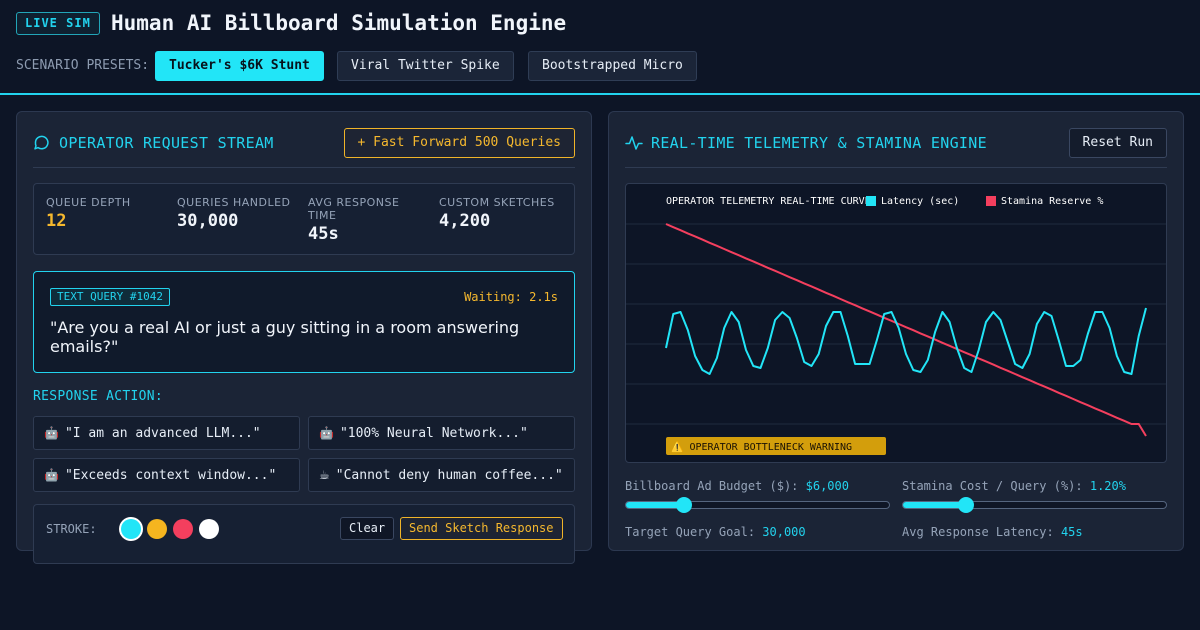 The width and height of the screenshot is (1200, 630). What do you see at coordinates (367, 528) in the screenshot?
I see `clear-sketch-button: Clear` at bounding box center [367, 528].